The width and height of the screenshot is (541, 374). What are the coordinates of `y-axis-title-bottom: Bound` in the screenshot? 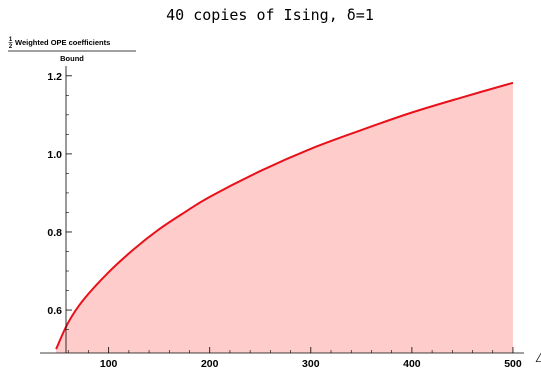 It's located at (72, 58).